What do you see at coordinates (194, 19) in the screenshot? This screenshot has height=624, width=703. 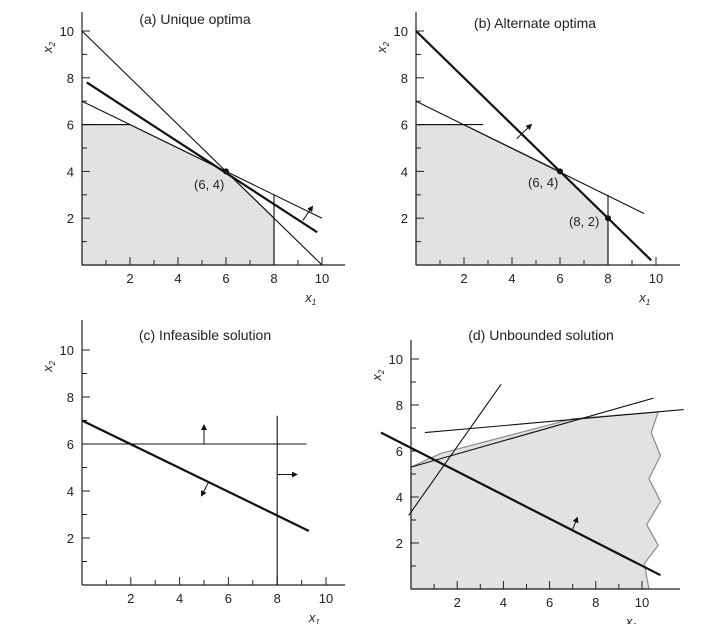 I see `panel-title: (a) Unique optima` at bounding box center [194, 19].